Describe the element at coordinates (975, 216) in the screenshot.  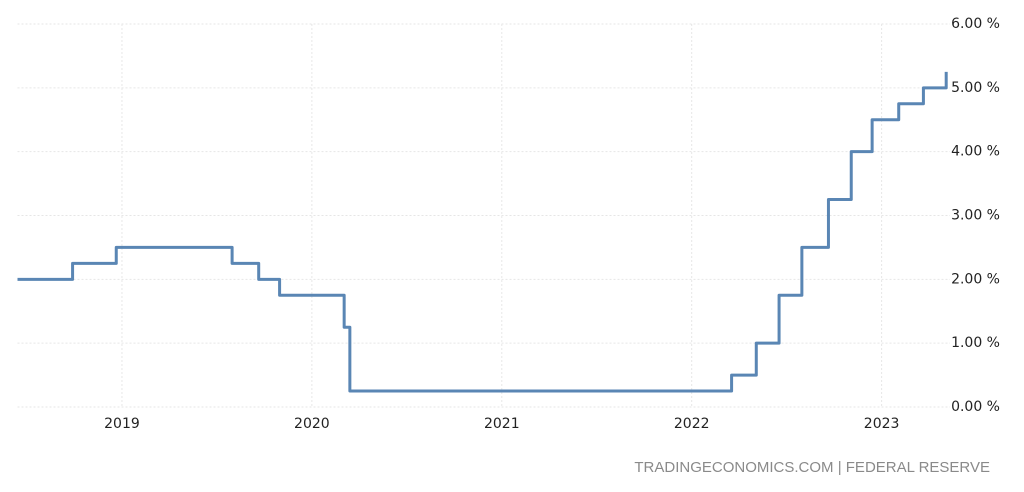
I see `y-tick-label: 3.00 %` at that location.